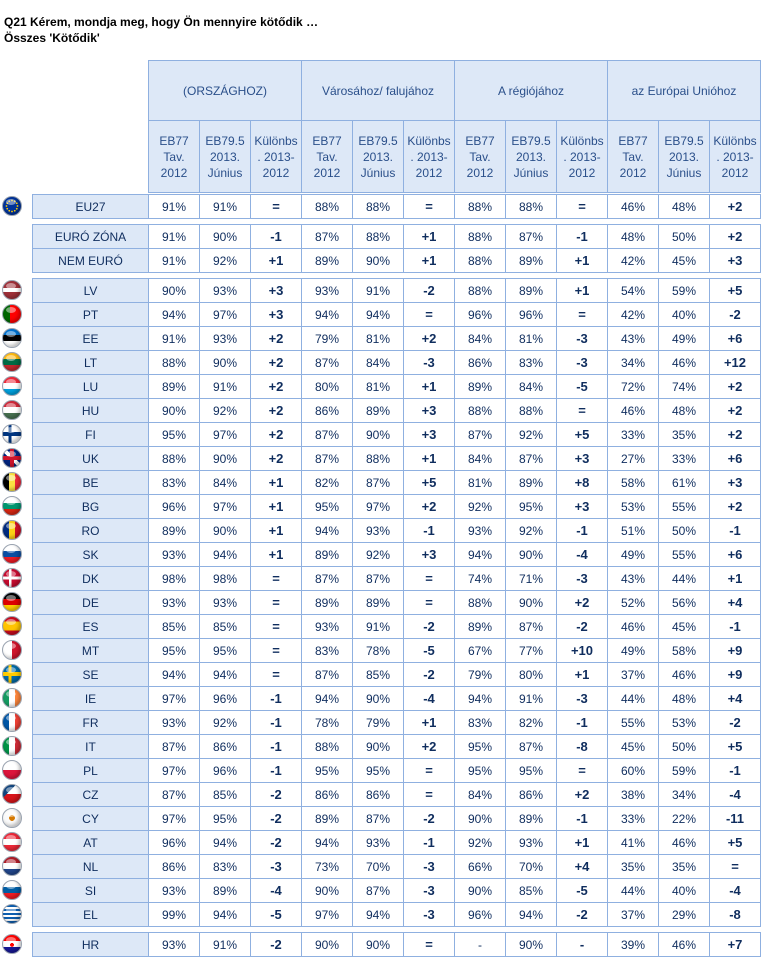 This screenshot has width=767, height=962. Describe the element at coordinates (90, 890) in the screenshot. I see `row-label: SI` at that location.